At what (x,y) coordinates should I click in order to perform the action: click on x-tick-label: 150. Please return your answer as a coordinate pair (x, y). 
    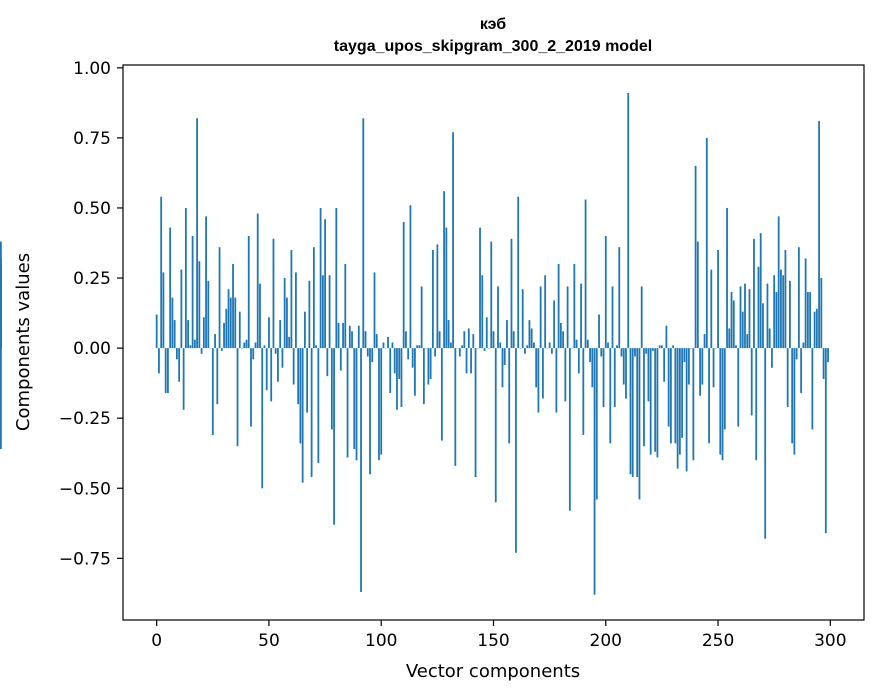
    Looking at the image, I should click on (493, 641).